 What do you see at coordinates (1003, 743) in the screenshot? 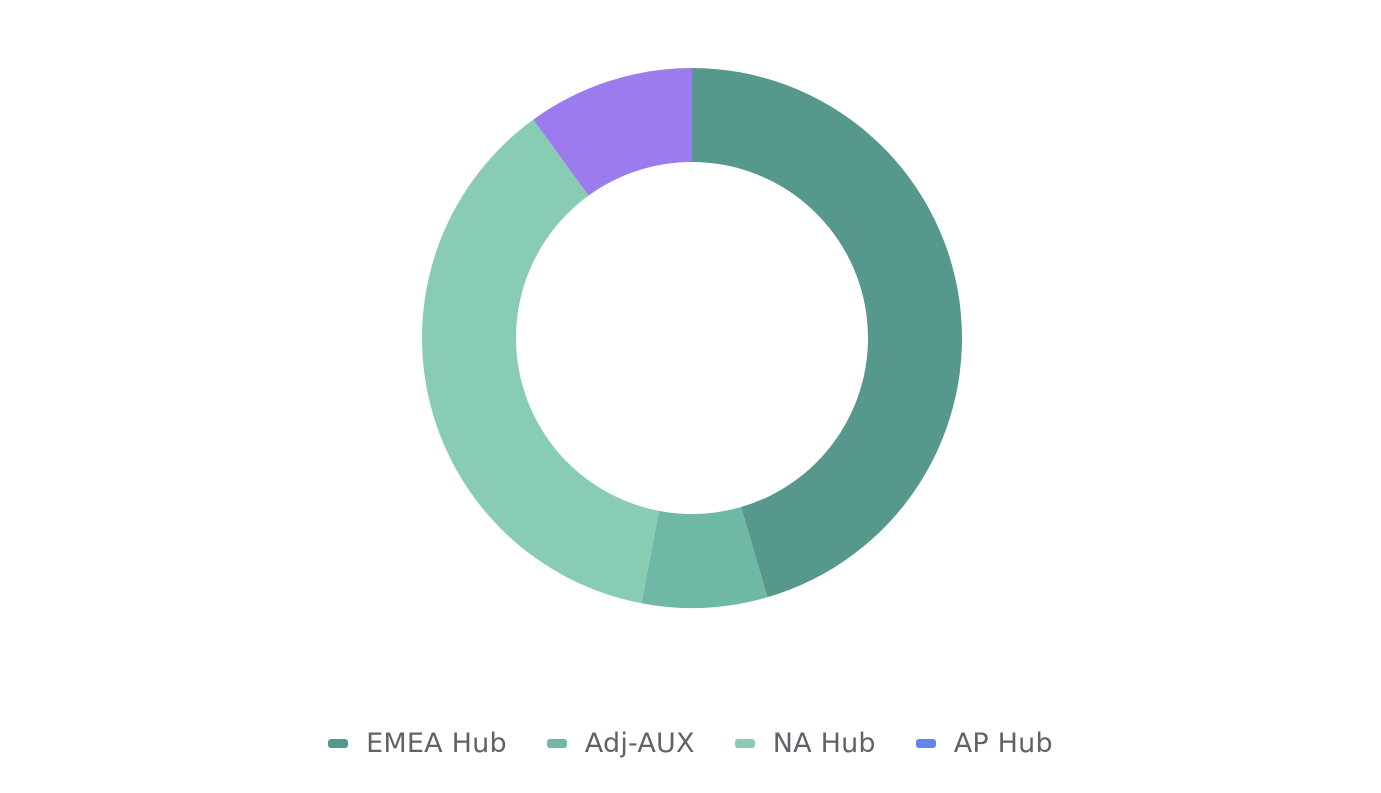
I see `legend-label: AP Hub` at bounding box center [1003, 743].